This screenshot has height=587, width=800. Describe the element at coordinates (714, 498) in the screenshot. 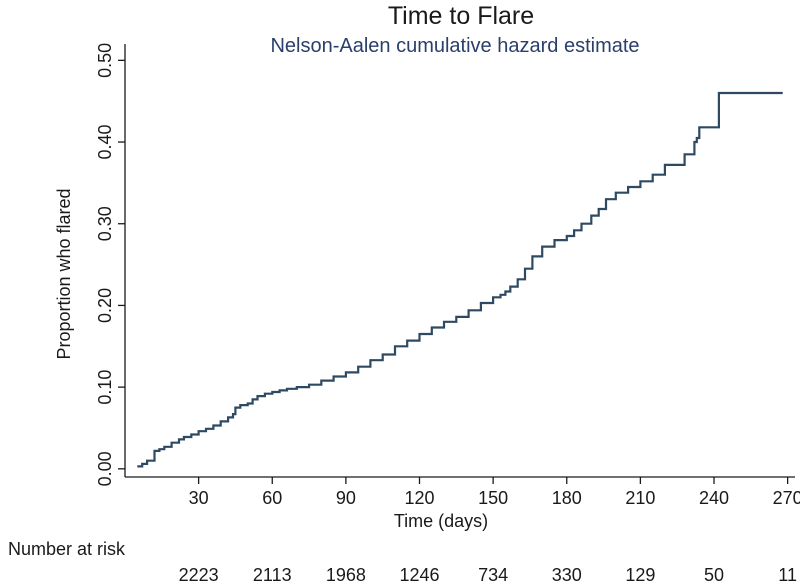

I see `x-tick-label: 240` at that location.